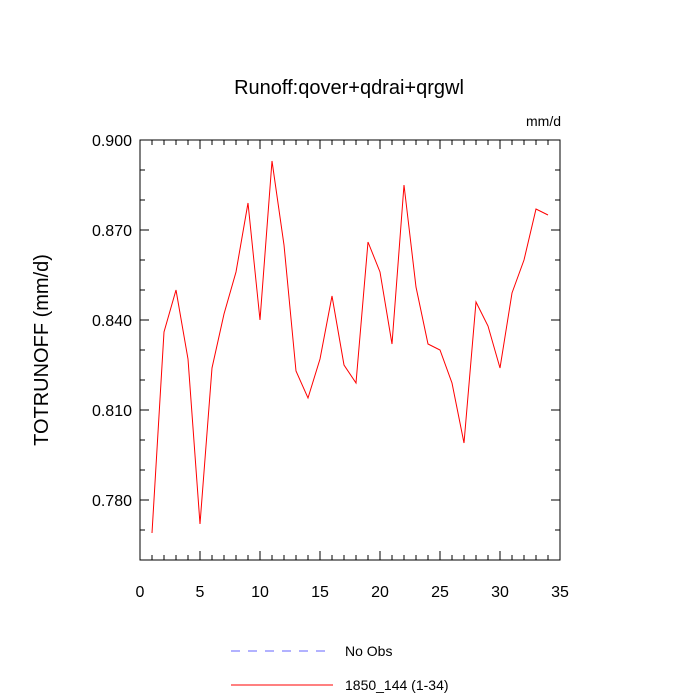 The width and height of the screenshot is (700, 700). Describe the element at coordinates (112, 141) in the screenshot. I see `y-tick-label: 0.900` at that location.